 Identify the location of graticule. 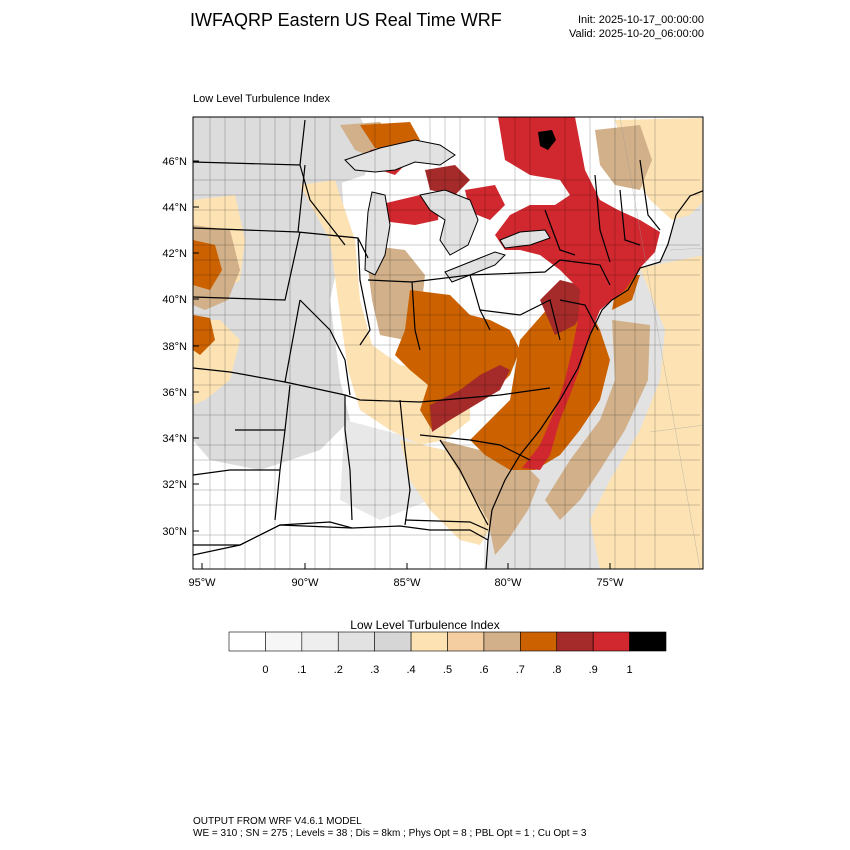
(661, 343).